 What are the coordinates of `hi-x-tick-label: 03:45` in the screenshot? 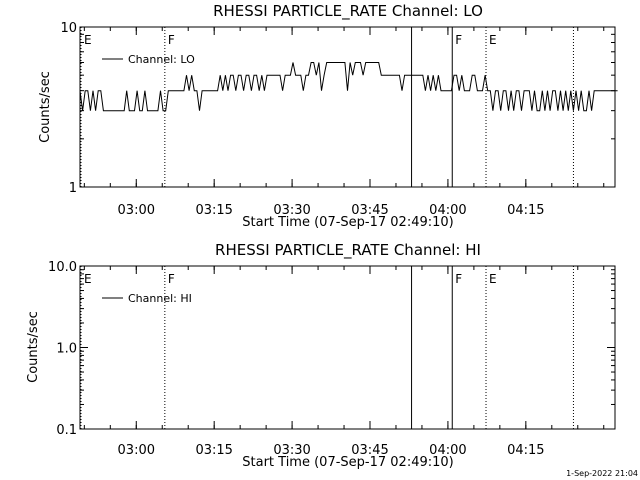 It's located at (369, 450).